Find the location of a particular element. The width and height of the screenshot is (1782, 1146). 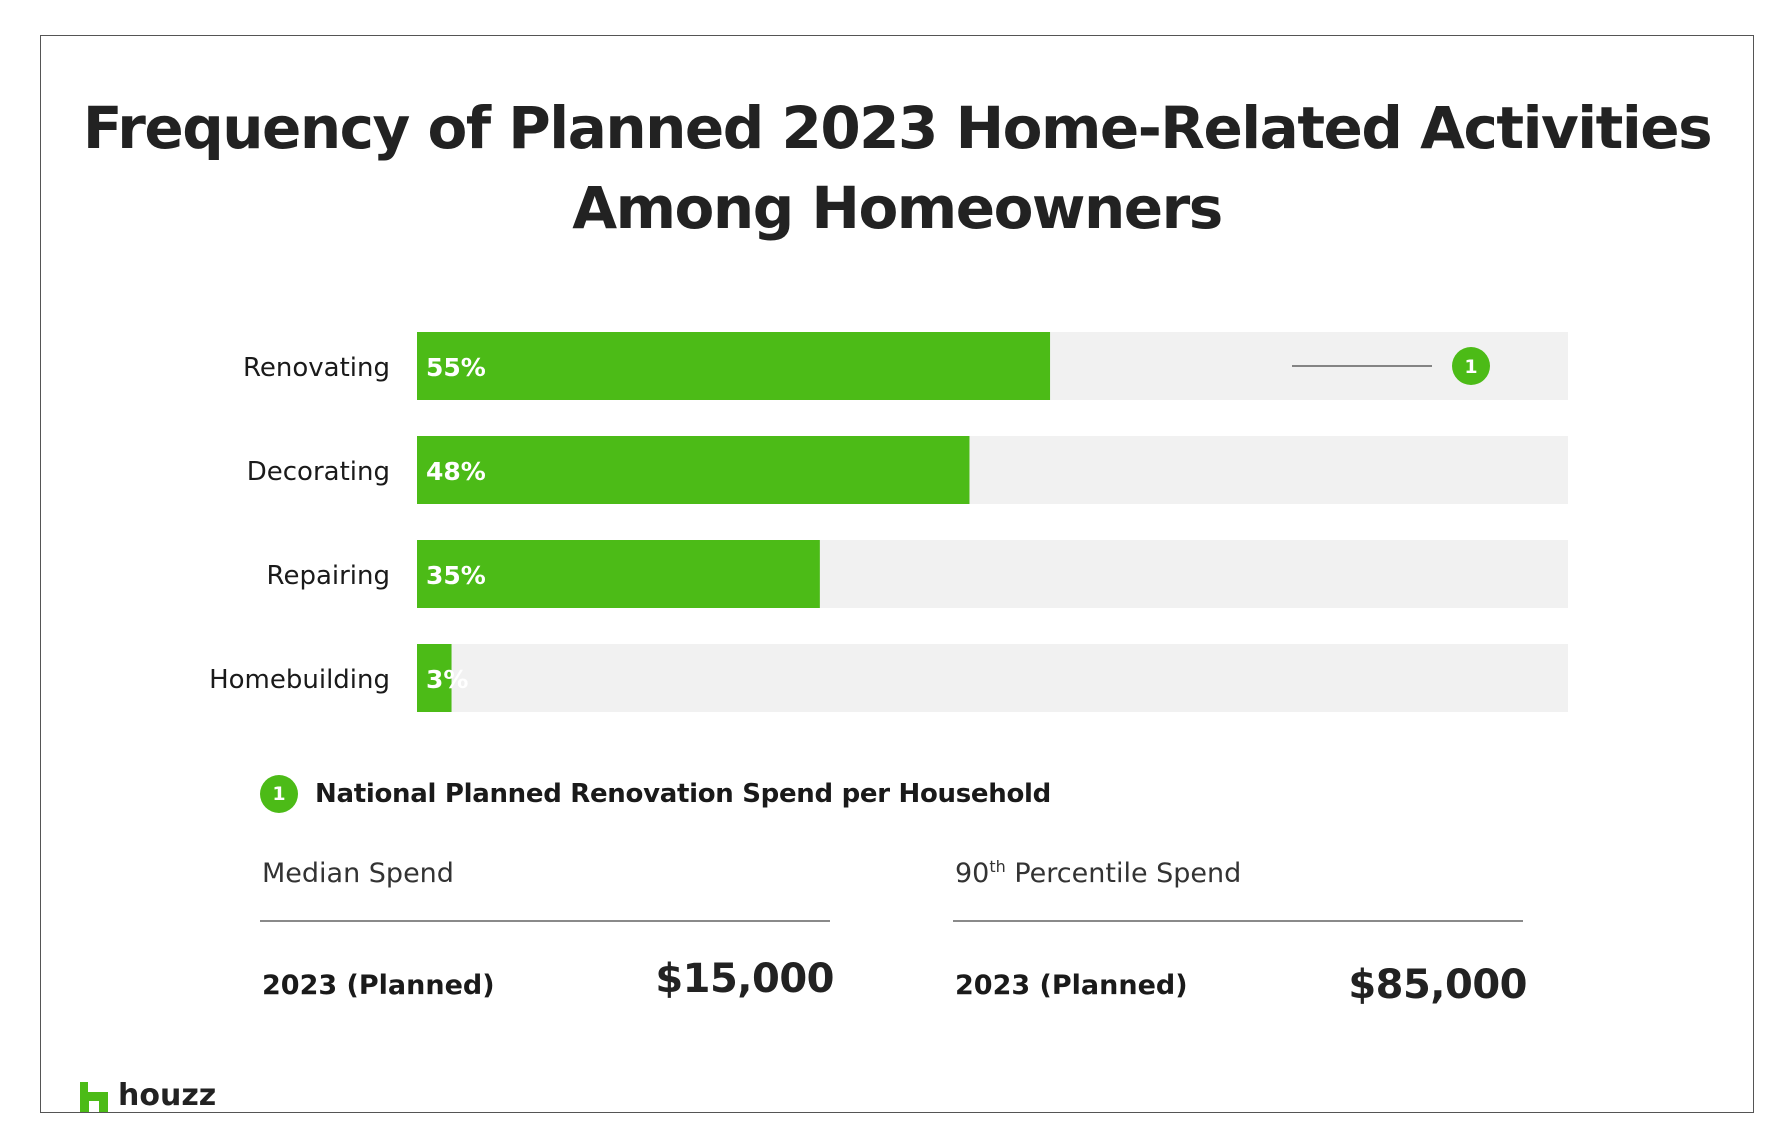

category-label-repairing: Repairing is located at coordinates (328, 576).